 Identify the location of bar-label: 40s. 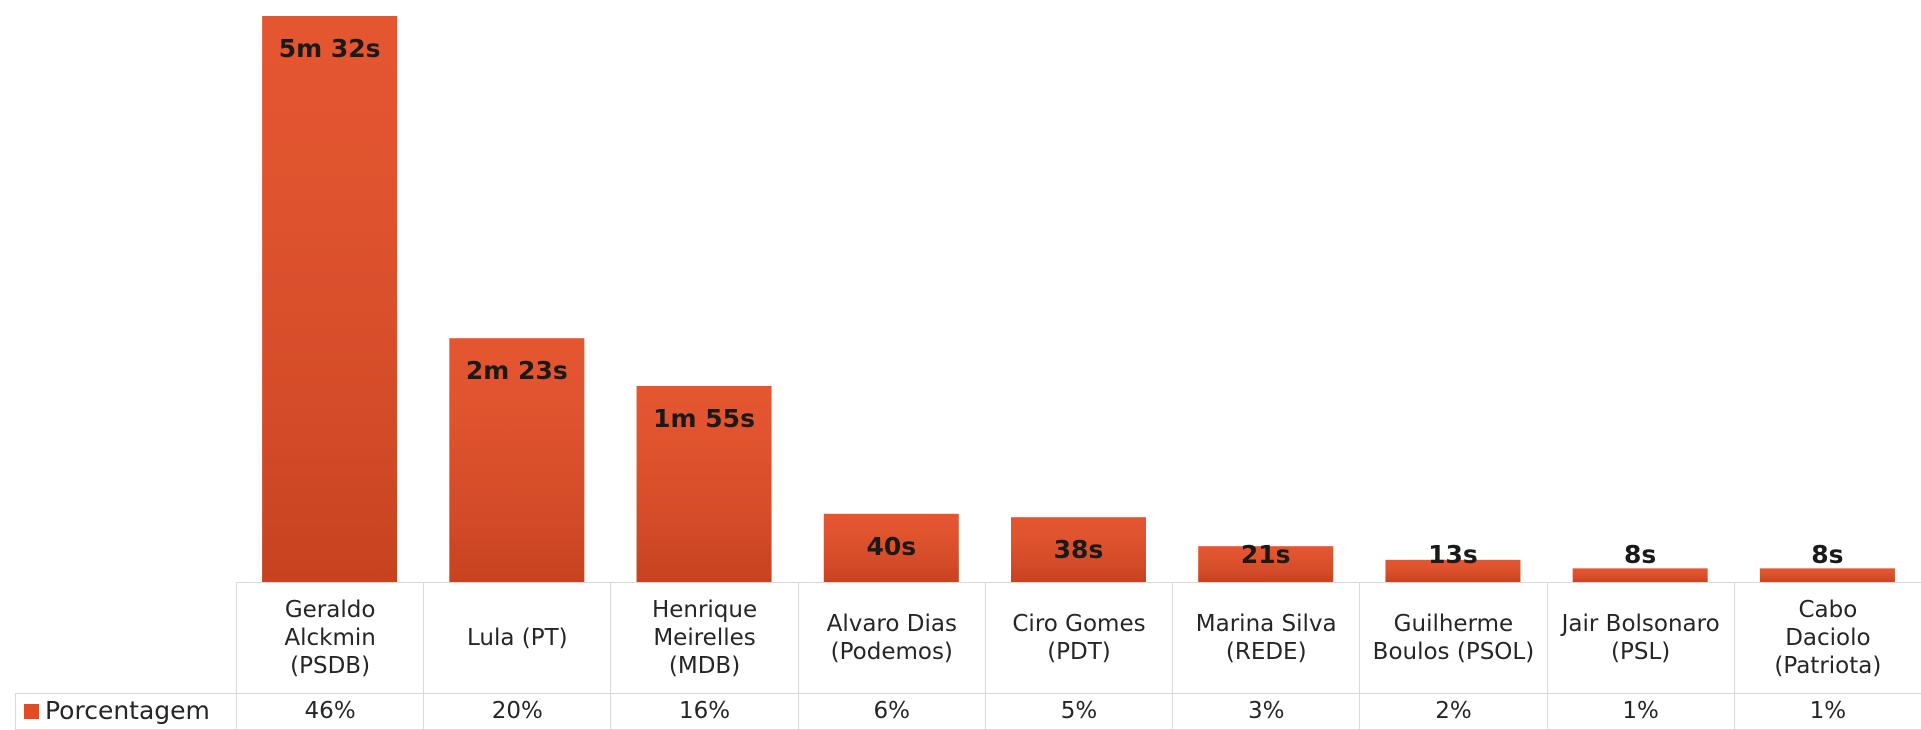
(891, 546).